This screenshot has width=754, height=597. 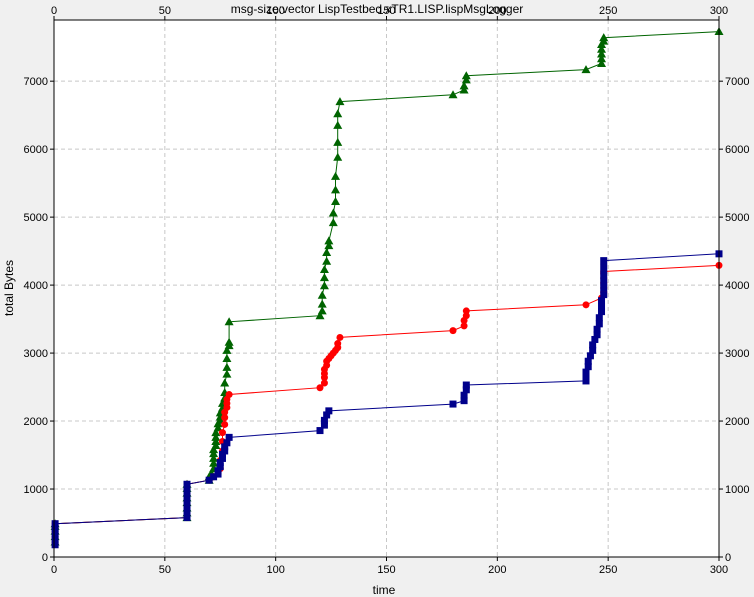 I want to click on x-tick-label-bottom: 250, so click(x=608, y=570).